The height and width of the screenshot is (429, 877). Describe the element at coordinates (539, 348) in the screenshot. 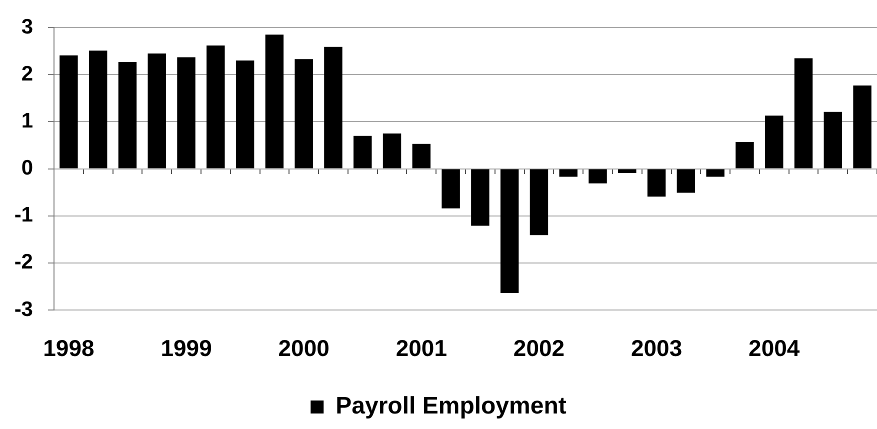

I see `x-tick-label: 2002` at that location.